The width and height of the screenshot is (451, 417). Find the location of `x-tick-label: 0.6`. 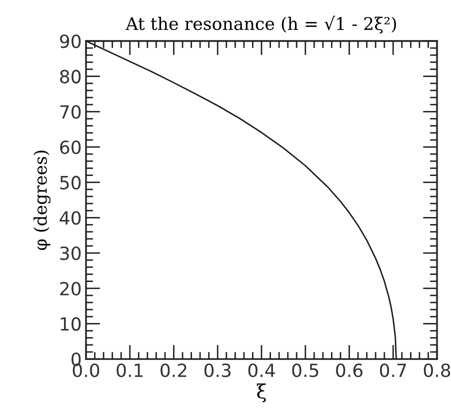

x-tick-label: 0.6 is located at coordinates (349, 371).